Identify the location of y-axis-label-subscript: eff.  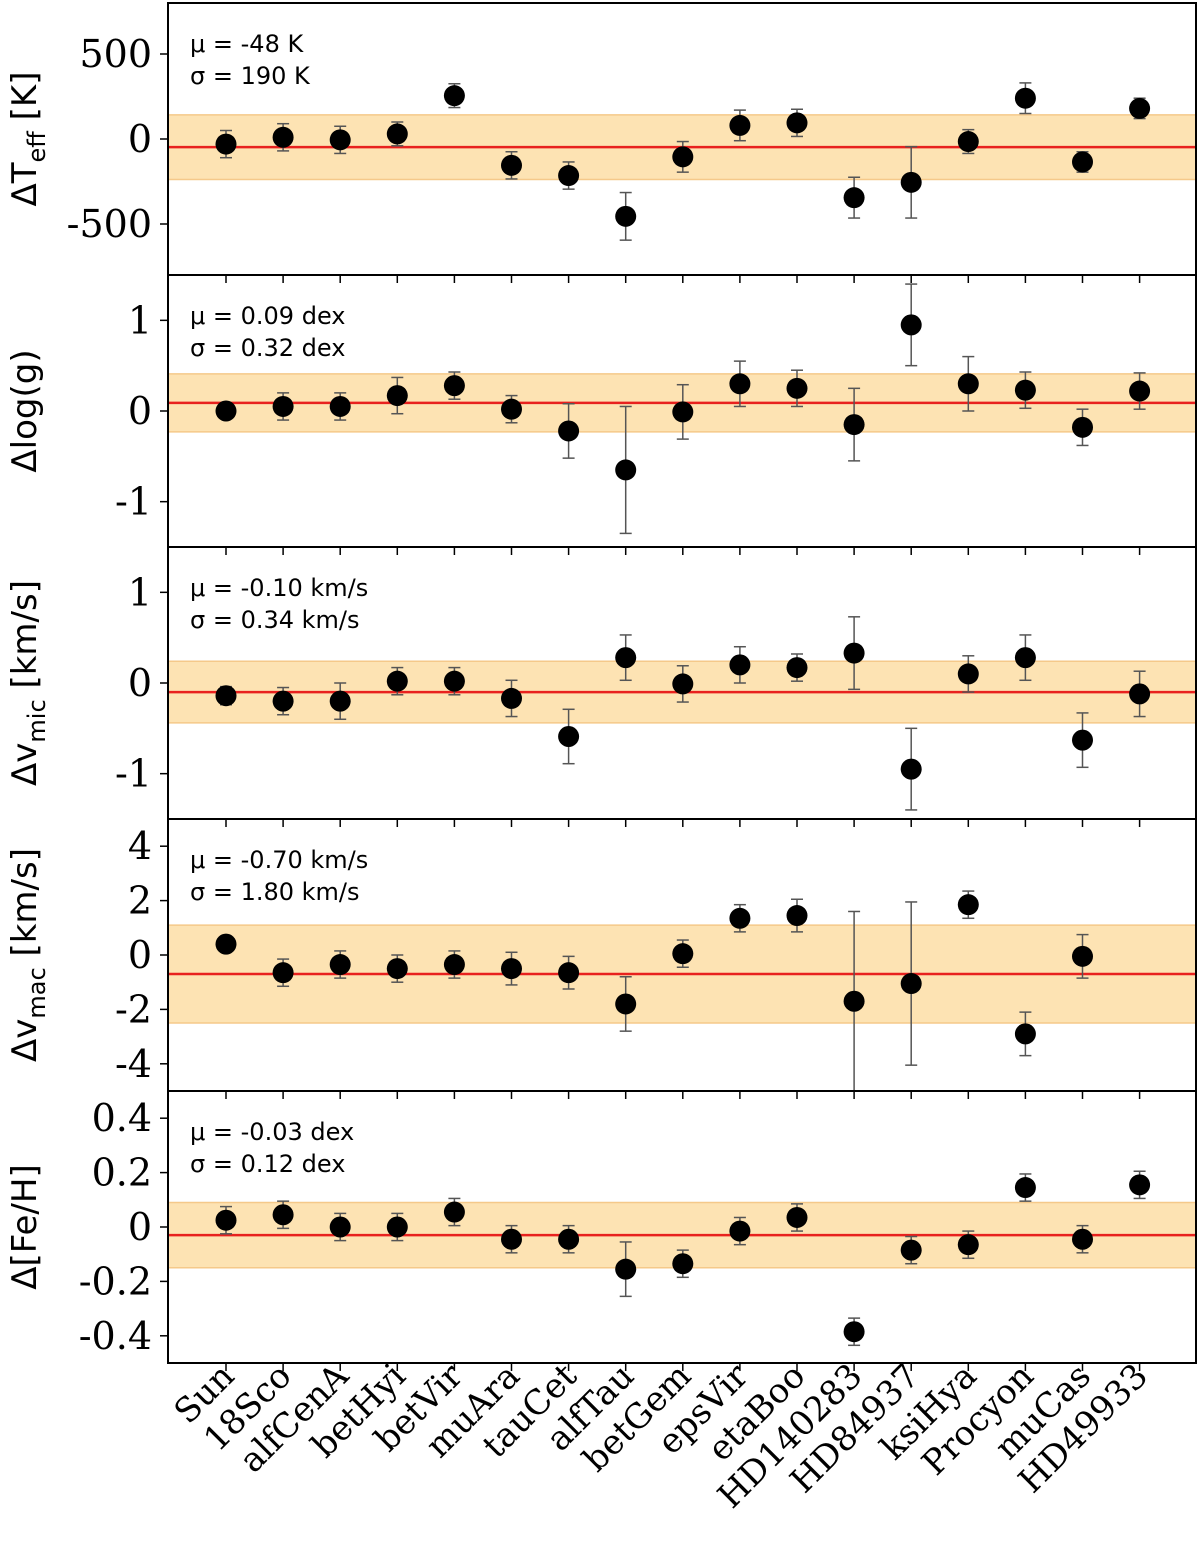
(37, 147).